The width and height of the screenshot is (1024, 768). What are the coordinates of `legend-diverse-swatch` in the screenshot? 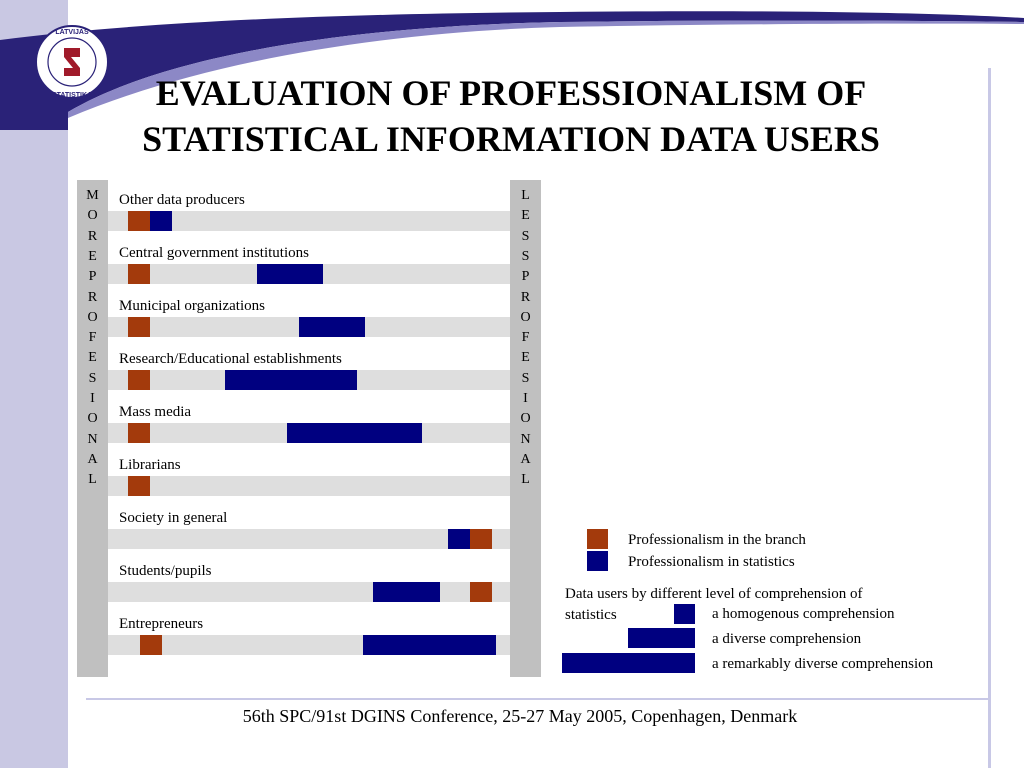 It's located at (661, 638).